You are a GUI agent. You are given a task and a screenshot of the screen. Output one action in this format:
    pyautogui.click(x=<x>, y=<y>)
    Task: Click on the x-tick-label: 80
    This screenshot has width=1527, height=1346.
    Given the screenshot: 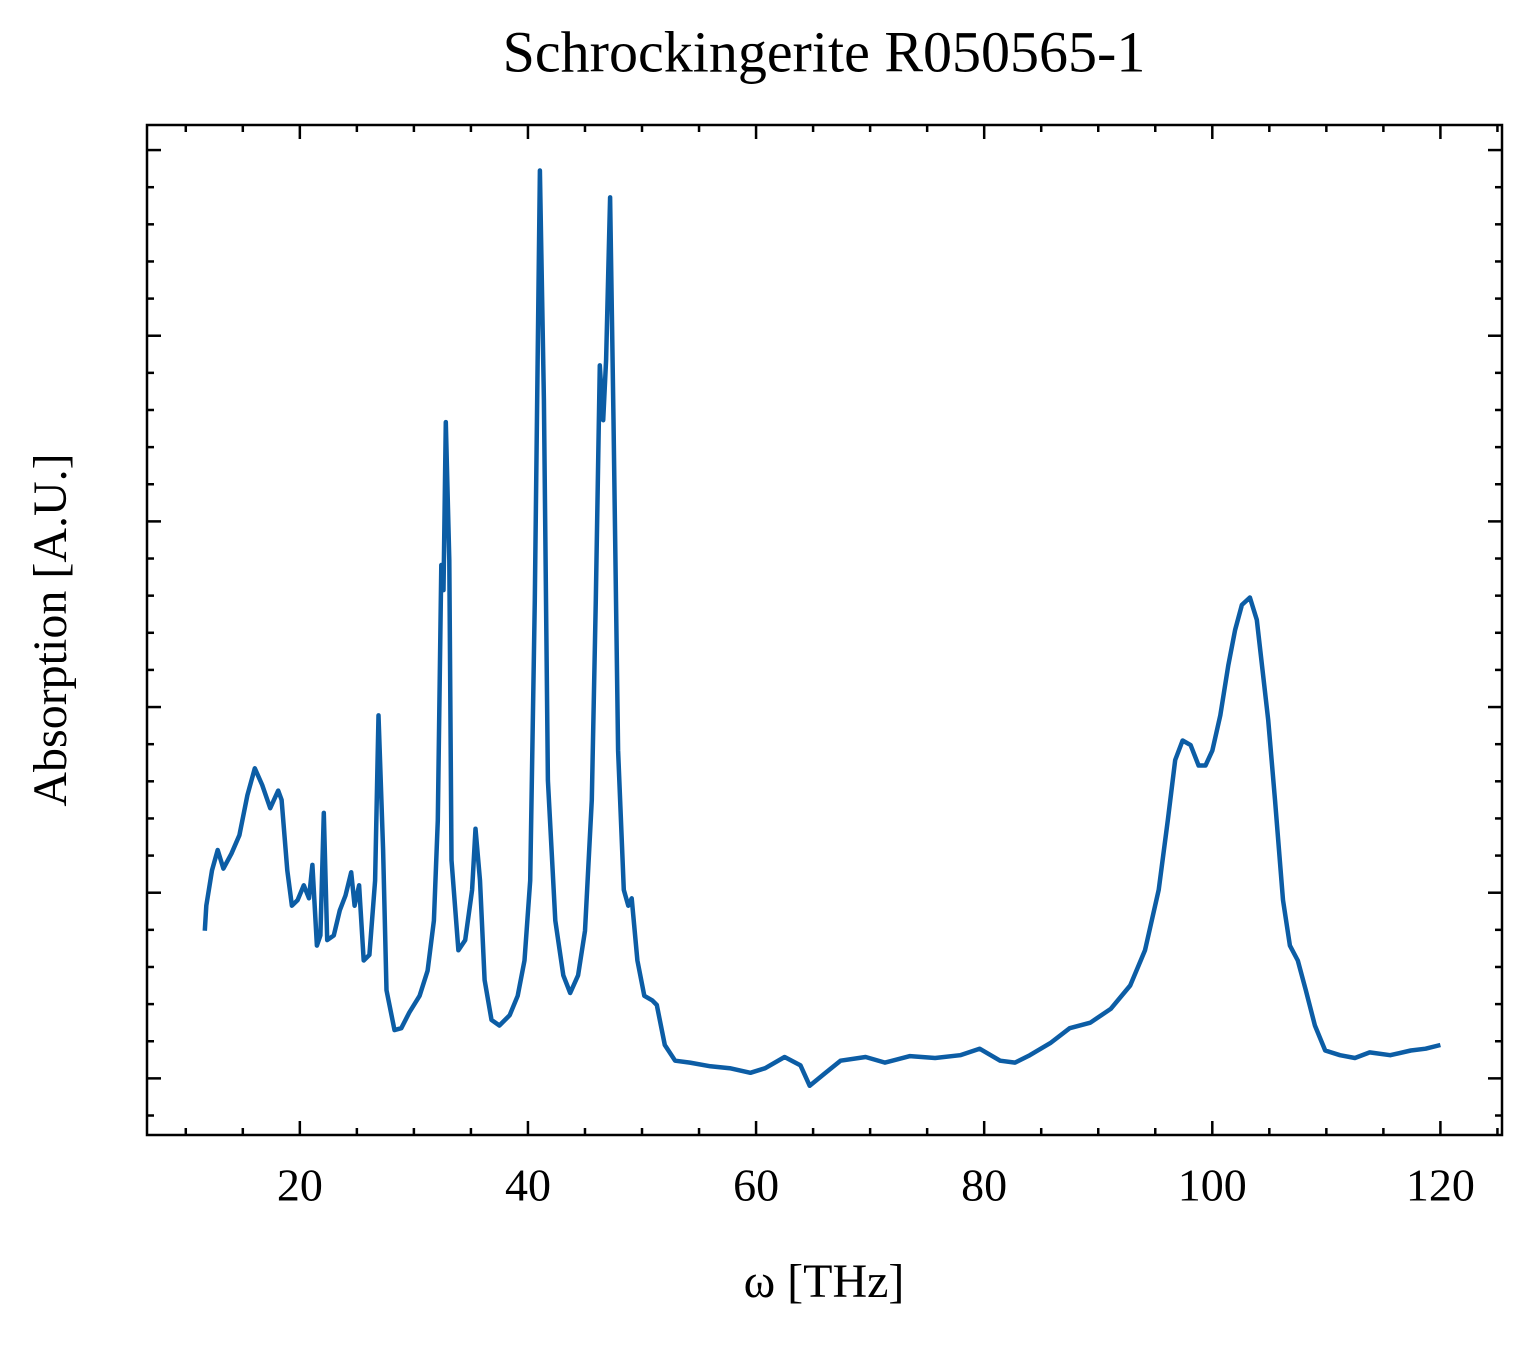 What is the action you would take?
    pyautogui.click(x=984, y=1185)
    